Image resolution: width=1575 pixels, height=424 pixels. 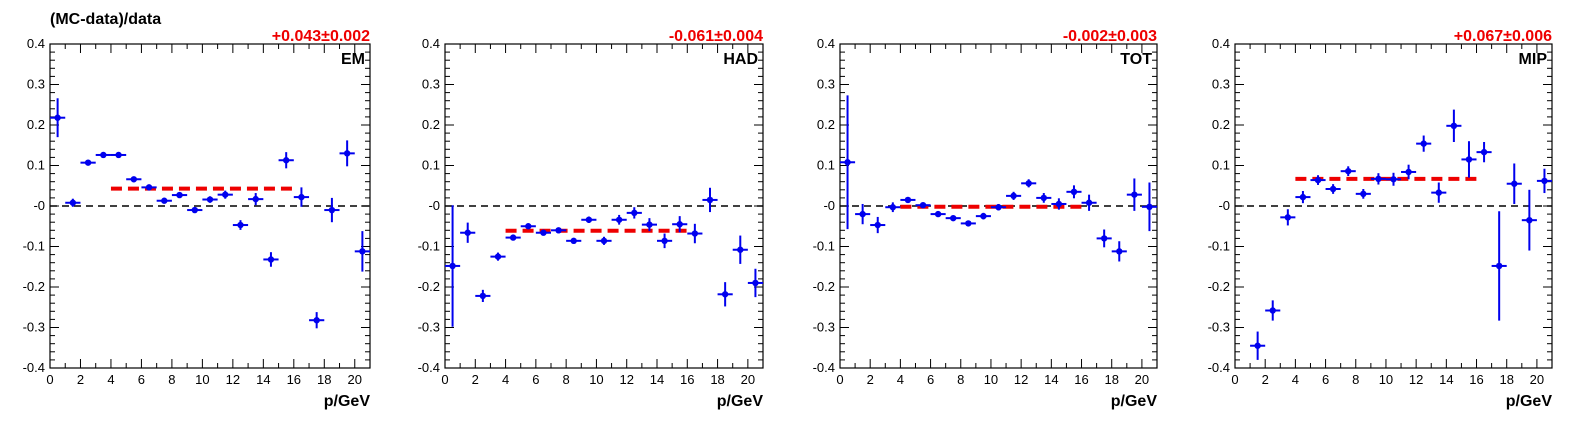 What do you see at coordinates (1386, 379) in the screenshot?
I see `x-tick-label: 10` at bounding box center [1386, 379].